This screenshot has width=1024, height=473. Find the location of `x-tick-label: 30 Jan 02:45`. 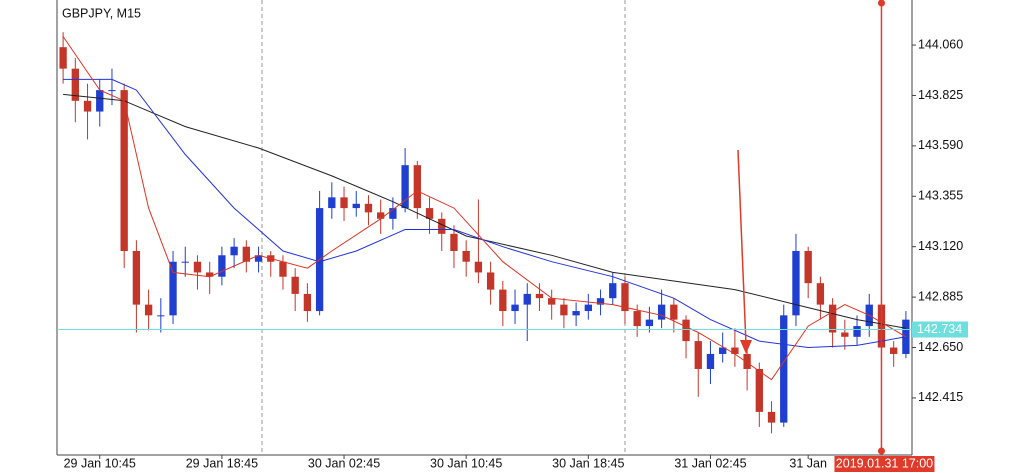

x-tick-label: 30 Jan 02:45 is located at coordinates (344, 463).